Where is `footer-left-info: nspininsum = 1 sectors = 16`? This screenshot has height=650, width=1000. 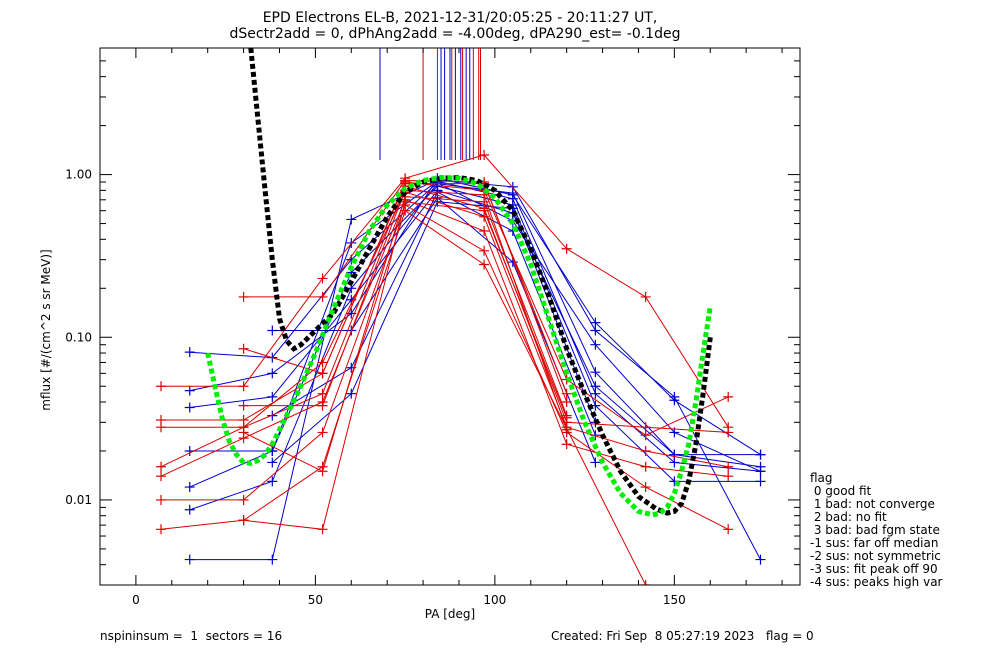 footer-left-info: nspininsum = 1 sectors = 16 is located at coordinates (191, 636).